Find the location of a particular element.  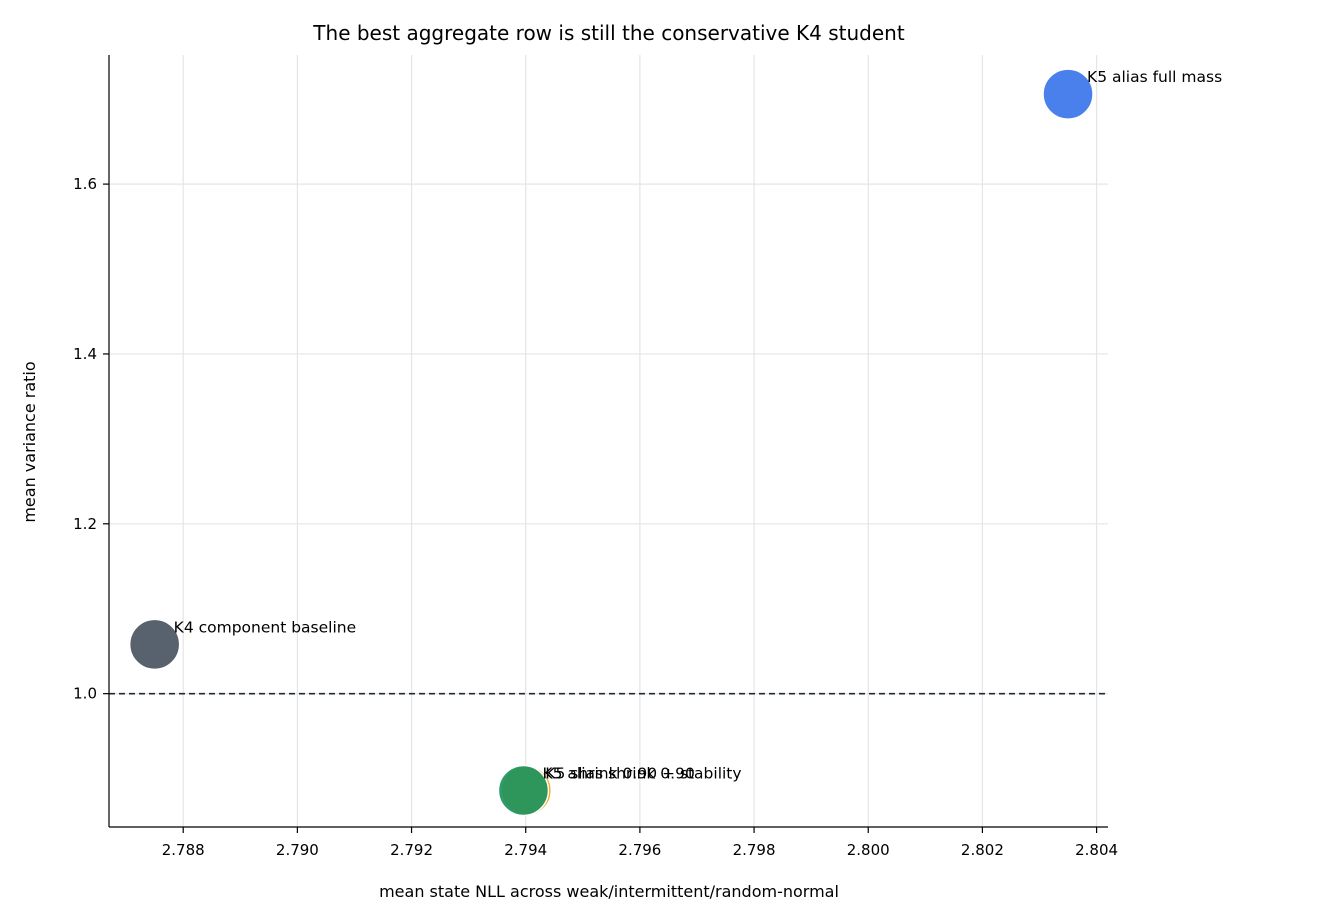

y-axis-label: mean variance ratio is located at coordinates (29, 441).